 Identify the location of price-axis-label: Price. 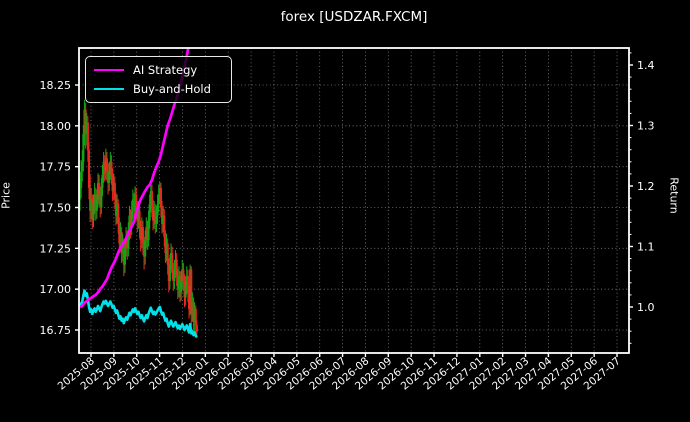
(6, 195).